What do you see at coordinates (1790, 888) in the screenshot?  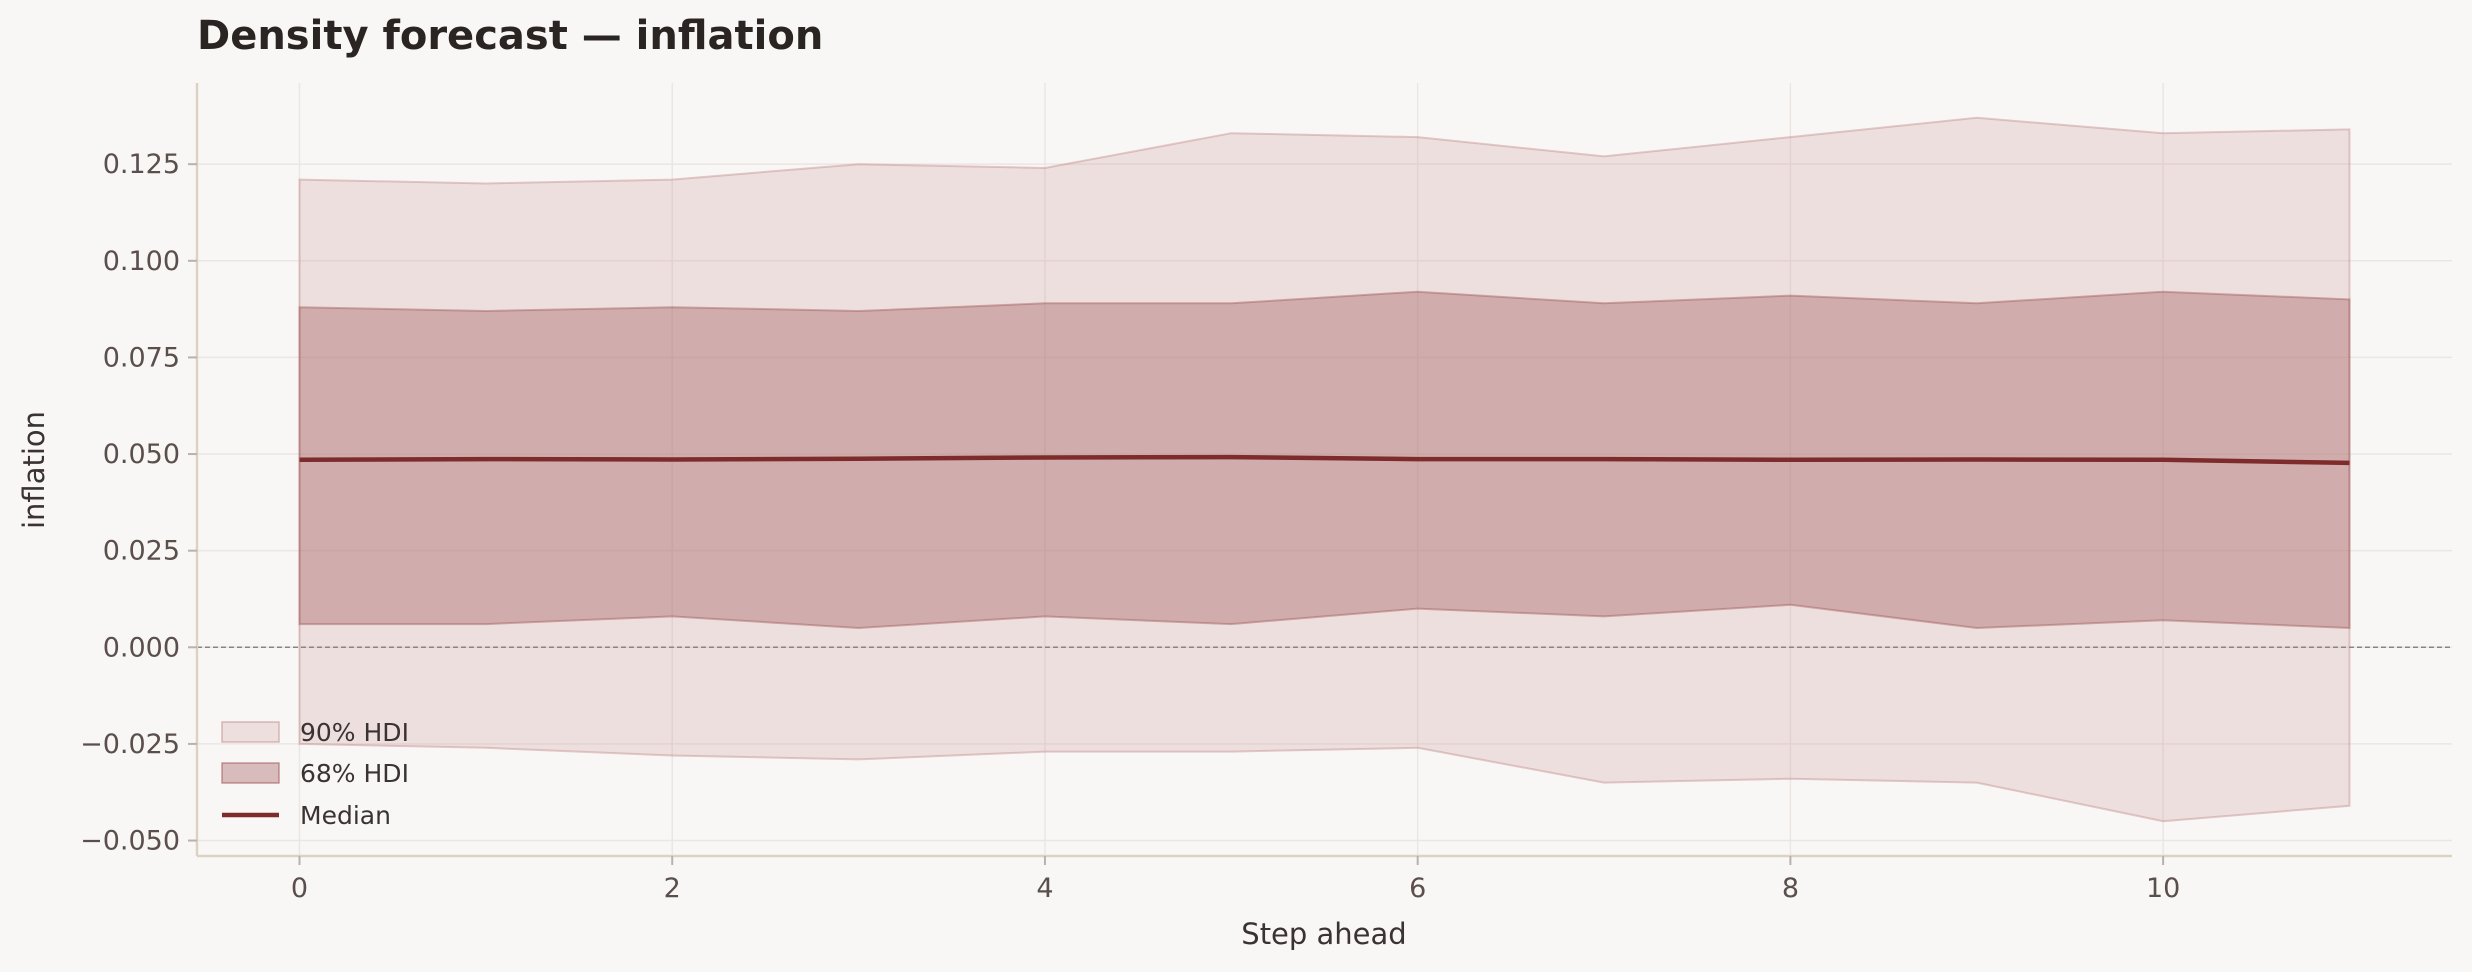 I see `x-tick-label: 8` at bounding box center [1790, 888].